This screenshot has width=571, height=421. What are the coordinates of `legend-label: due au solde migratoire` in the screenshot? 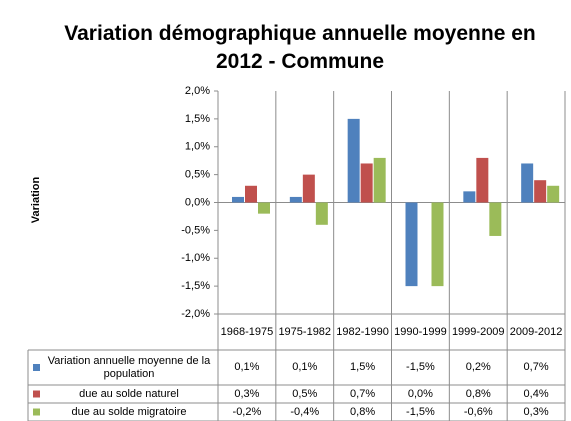 It's located at (129, 411).